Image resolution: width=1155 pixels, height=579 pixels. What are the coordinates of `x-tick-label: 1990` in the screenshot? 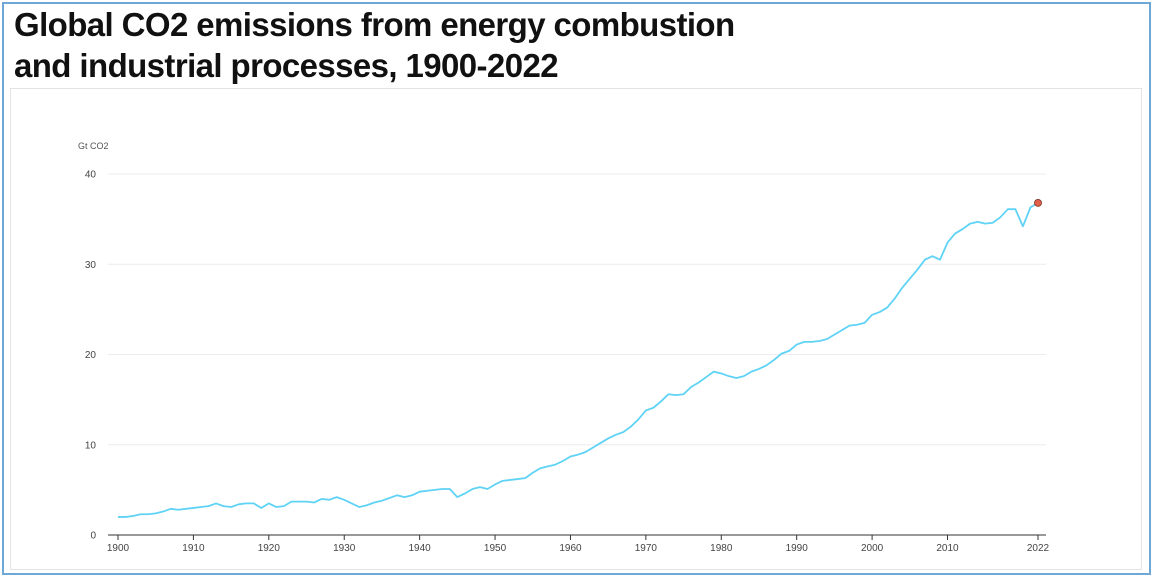 It's located at (797, 548).